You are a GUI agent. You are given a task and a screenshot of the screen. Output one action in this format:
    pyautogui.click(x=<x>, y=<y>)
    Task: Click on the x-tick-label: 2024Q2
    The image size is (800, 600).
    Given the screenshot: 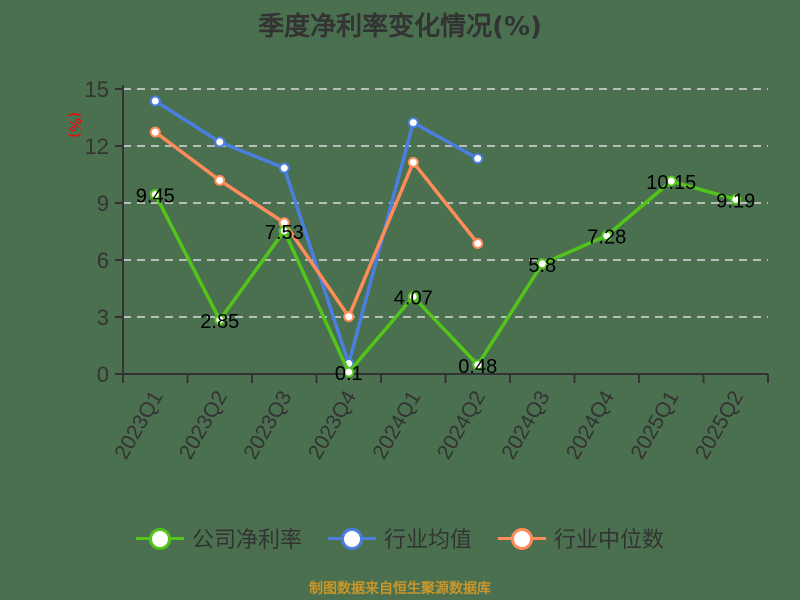 What is the action you would take?
    pyautogui.click(x=461, y=425)
    